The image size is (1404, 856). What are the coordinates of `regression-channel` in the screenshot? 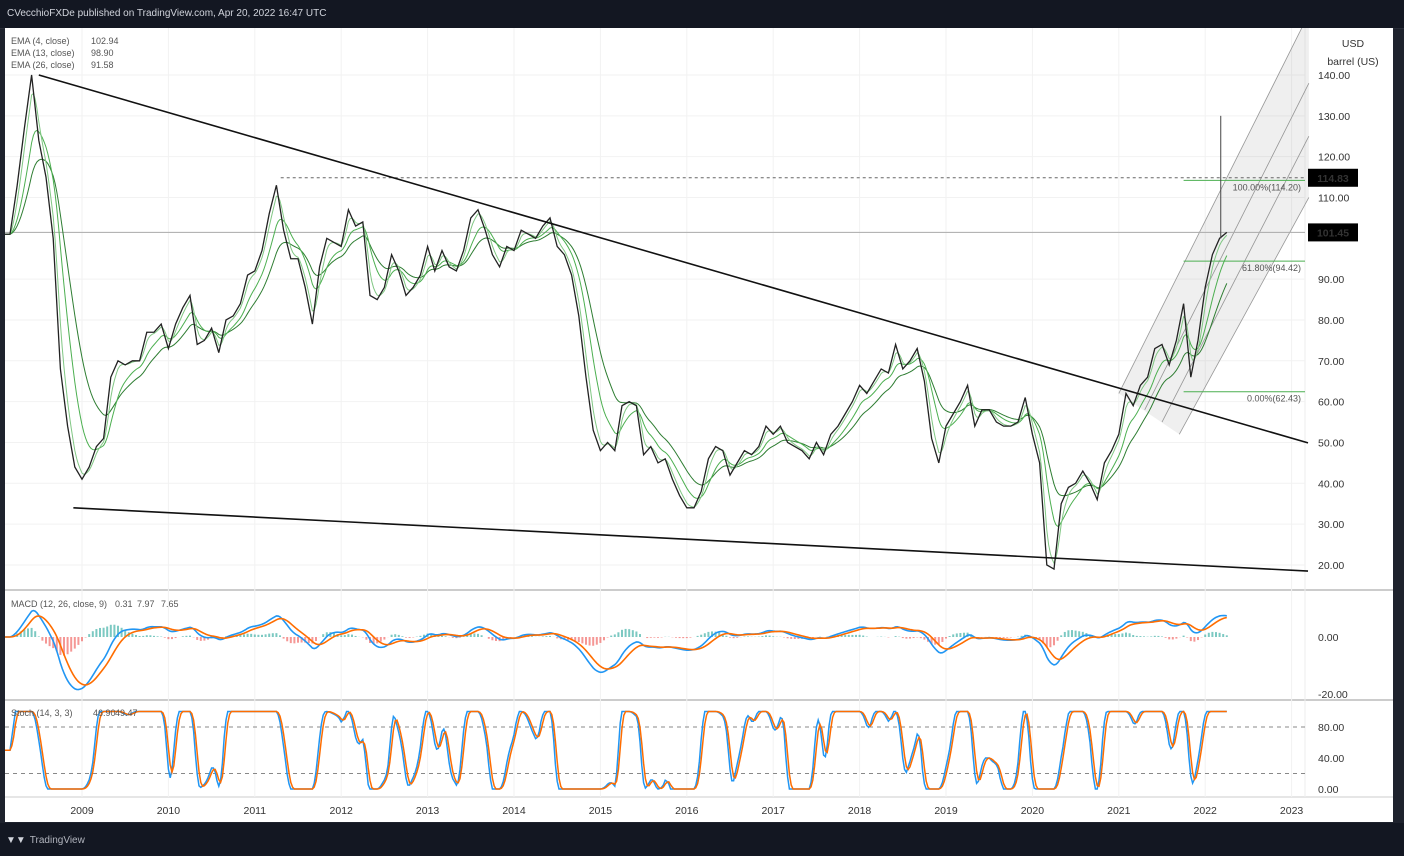 It's located at (1214, 231).